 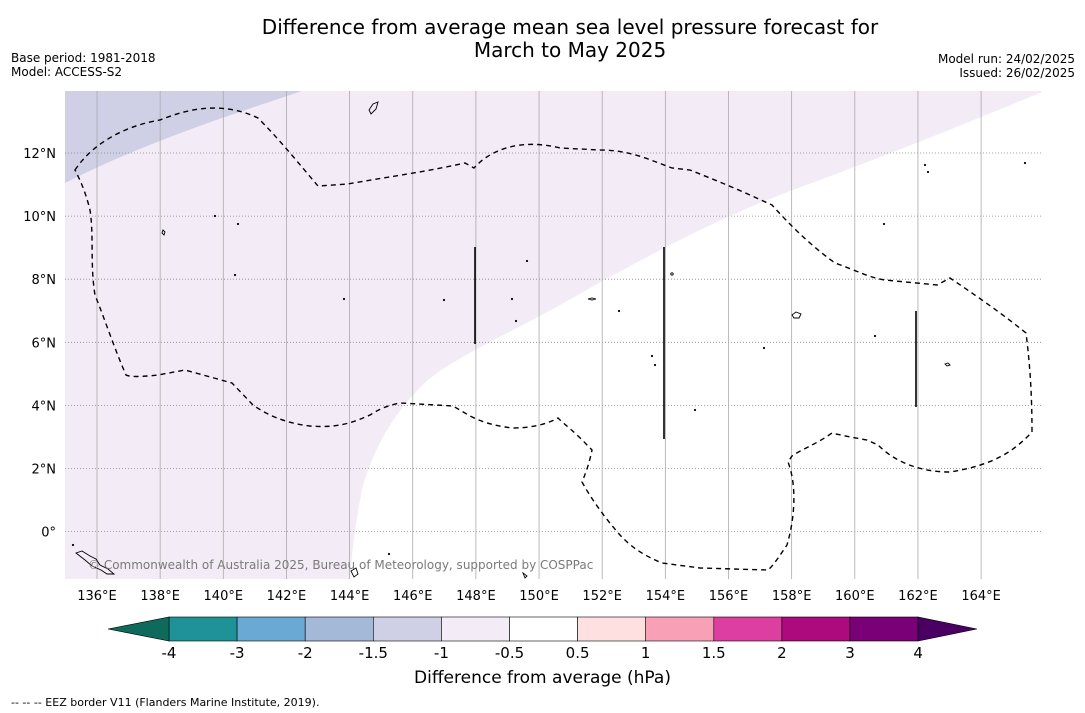 I want to click on lon-label: 136°E, so click(x=97, y=596).